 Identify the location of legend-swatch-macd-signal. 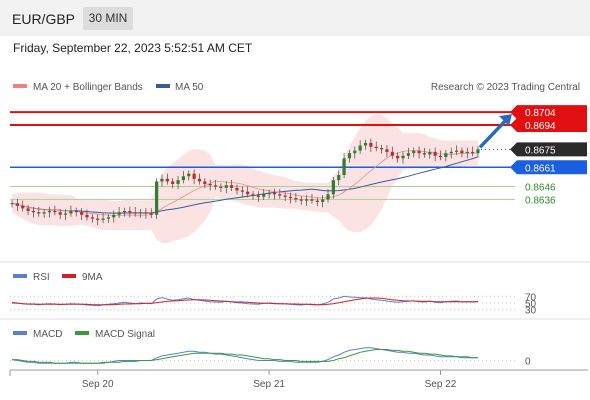
(82, 333).